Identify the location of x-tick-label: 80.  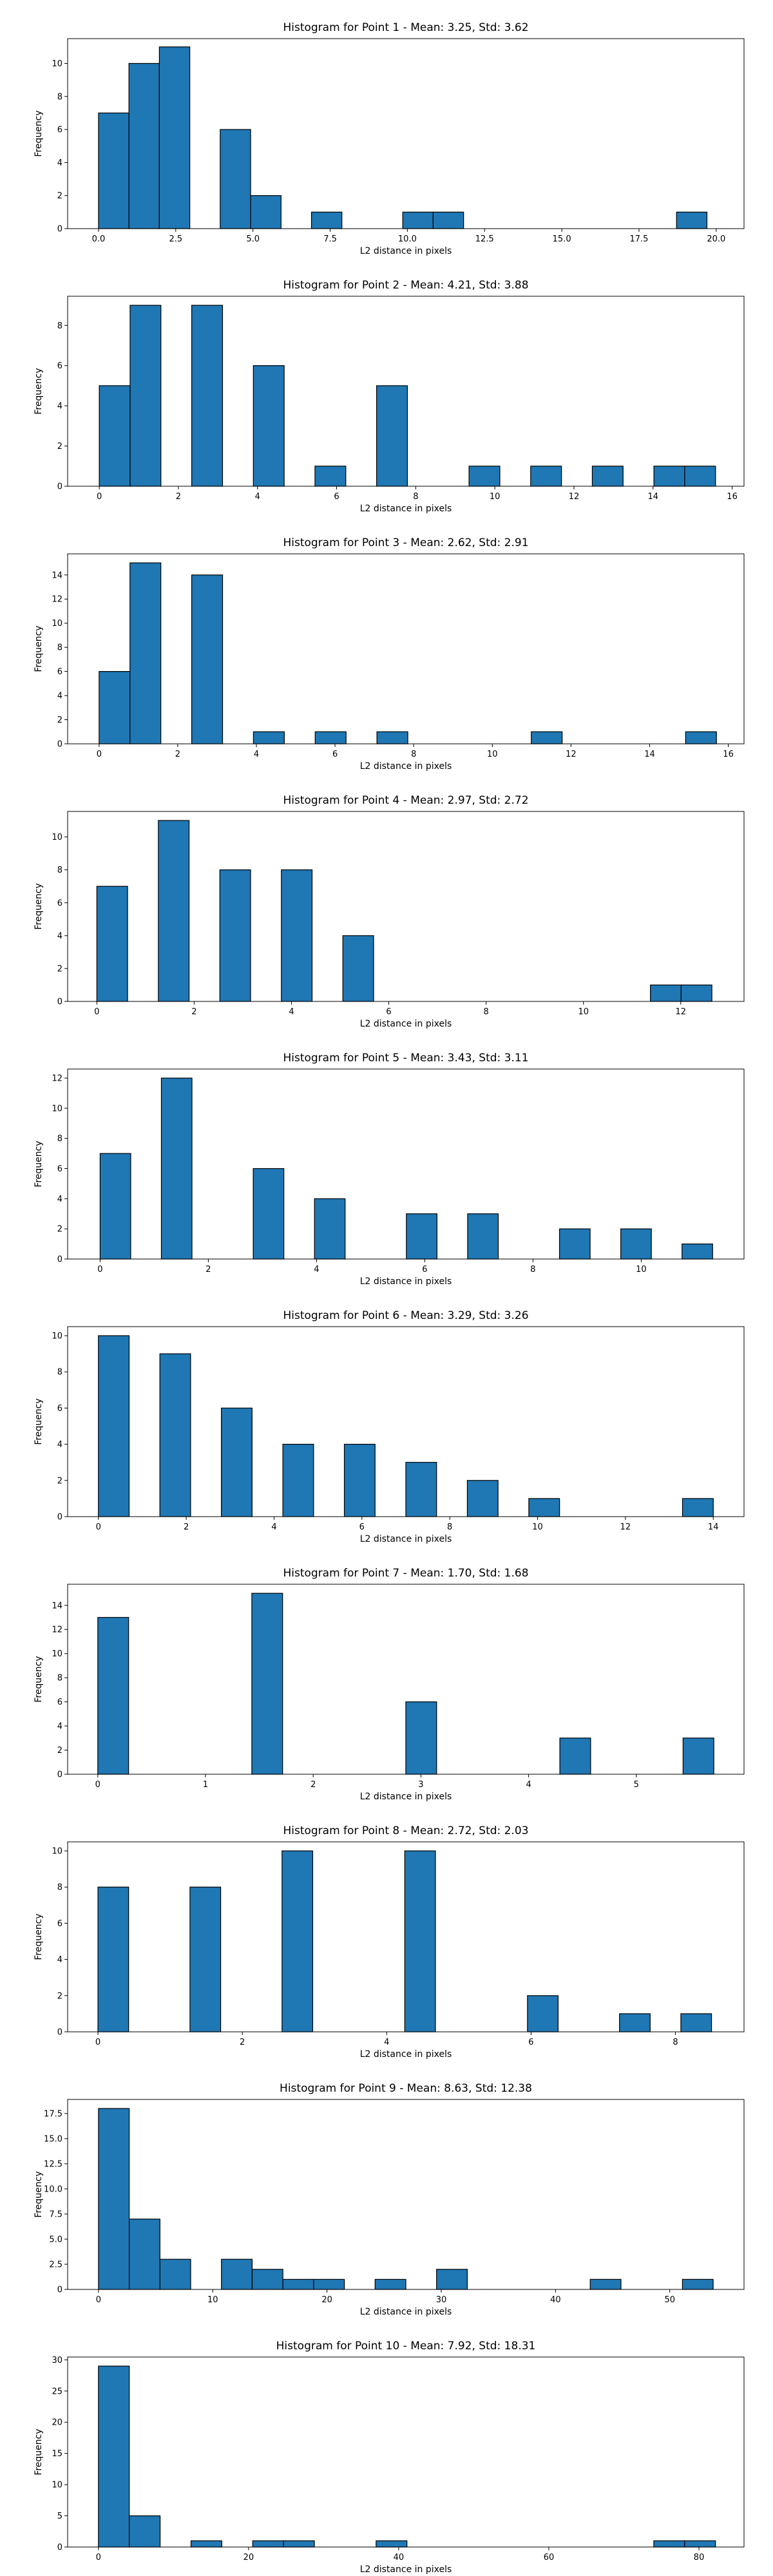
(699, 2557).